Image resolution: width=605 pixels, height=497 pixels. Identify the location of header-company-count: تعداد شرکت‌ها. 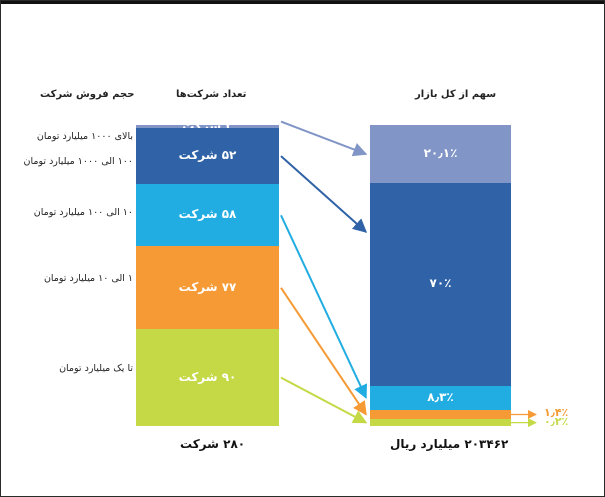
(211, 94).